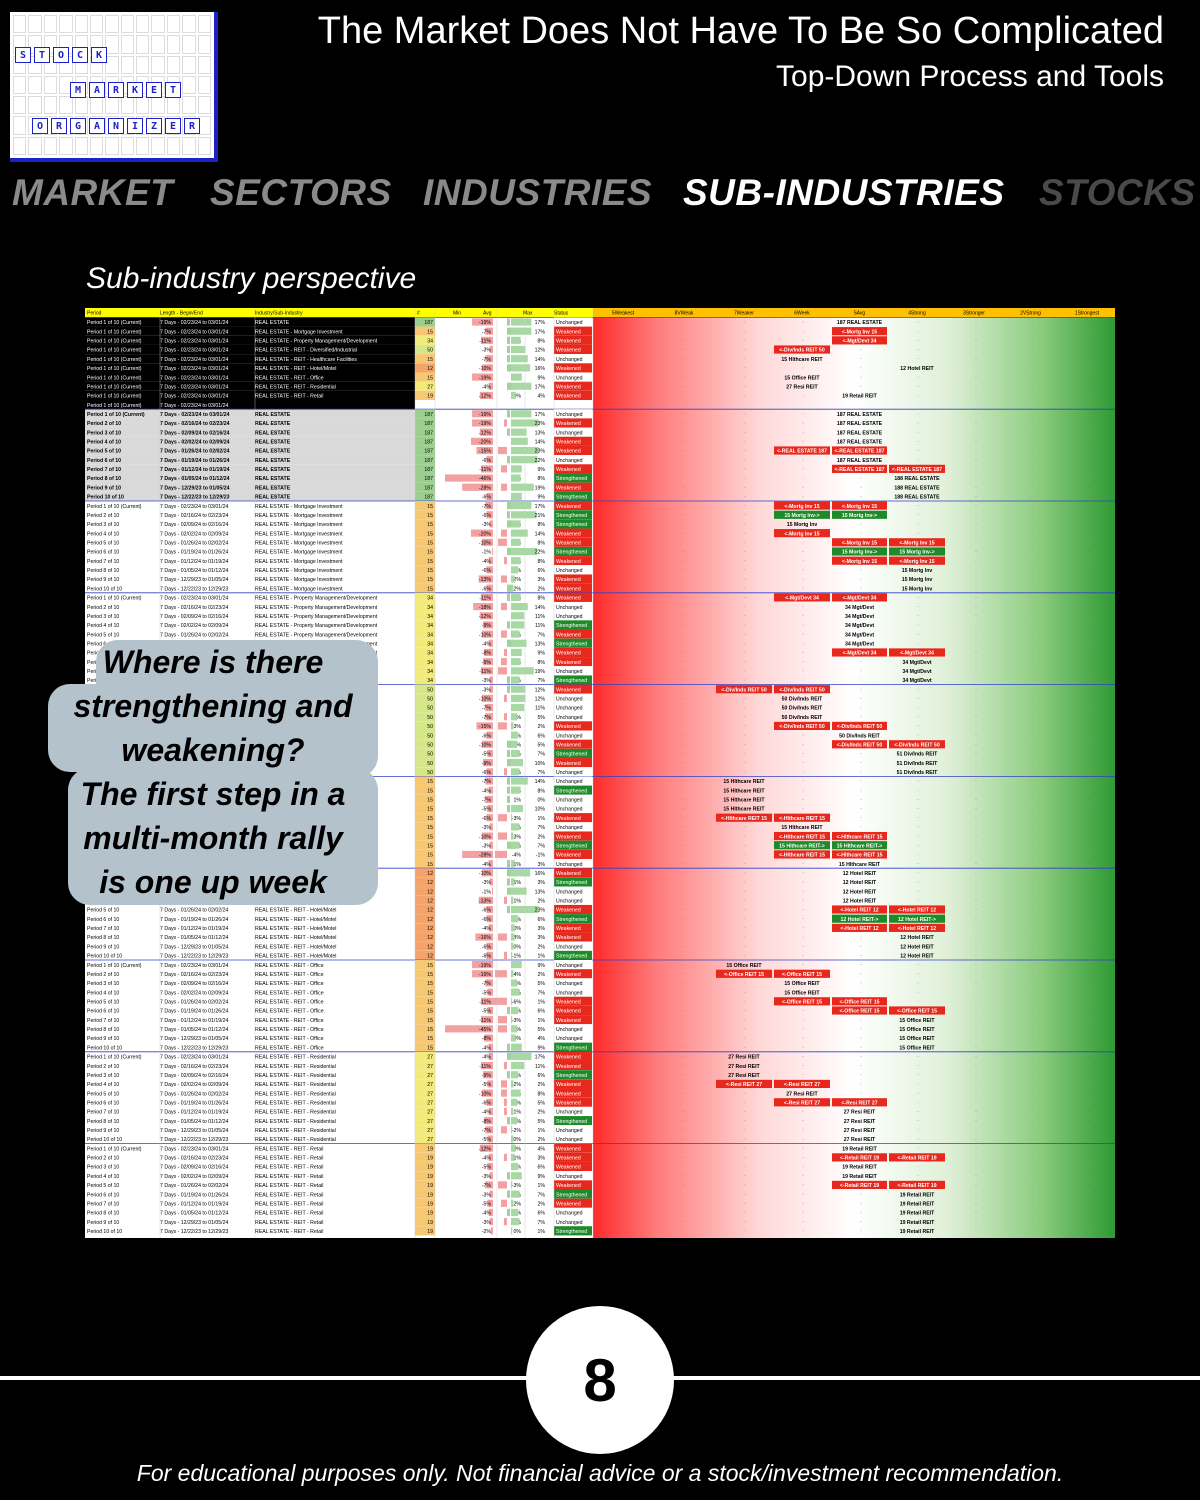  Describe the element at coordinates (487, 1204) in the screenshot. I see `min-cell: -5%` at that location.